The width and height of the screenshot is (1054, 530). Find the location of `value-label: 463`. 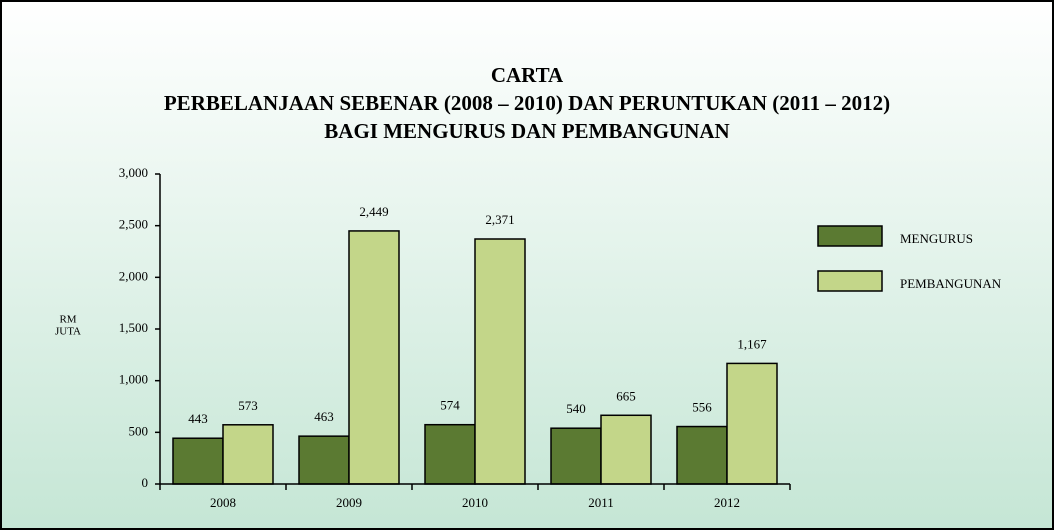

value-label: 463 is located at coordinates (324, 416).